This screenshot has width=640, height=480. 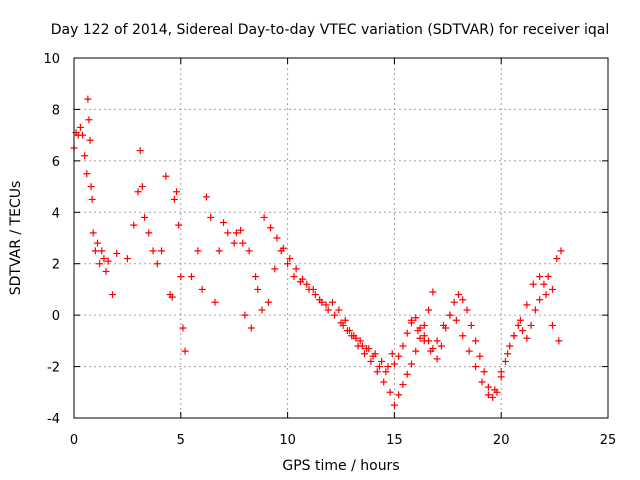 What do you see at coordinates (53, 419) in the screenshot?
I see `y-tick-label: -4` at bounding box center [53, 419].